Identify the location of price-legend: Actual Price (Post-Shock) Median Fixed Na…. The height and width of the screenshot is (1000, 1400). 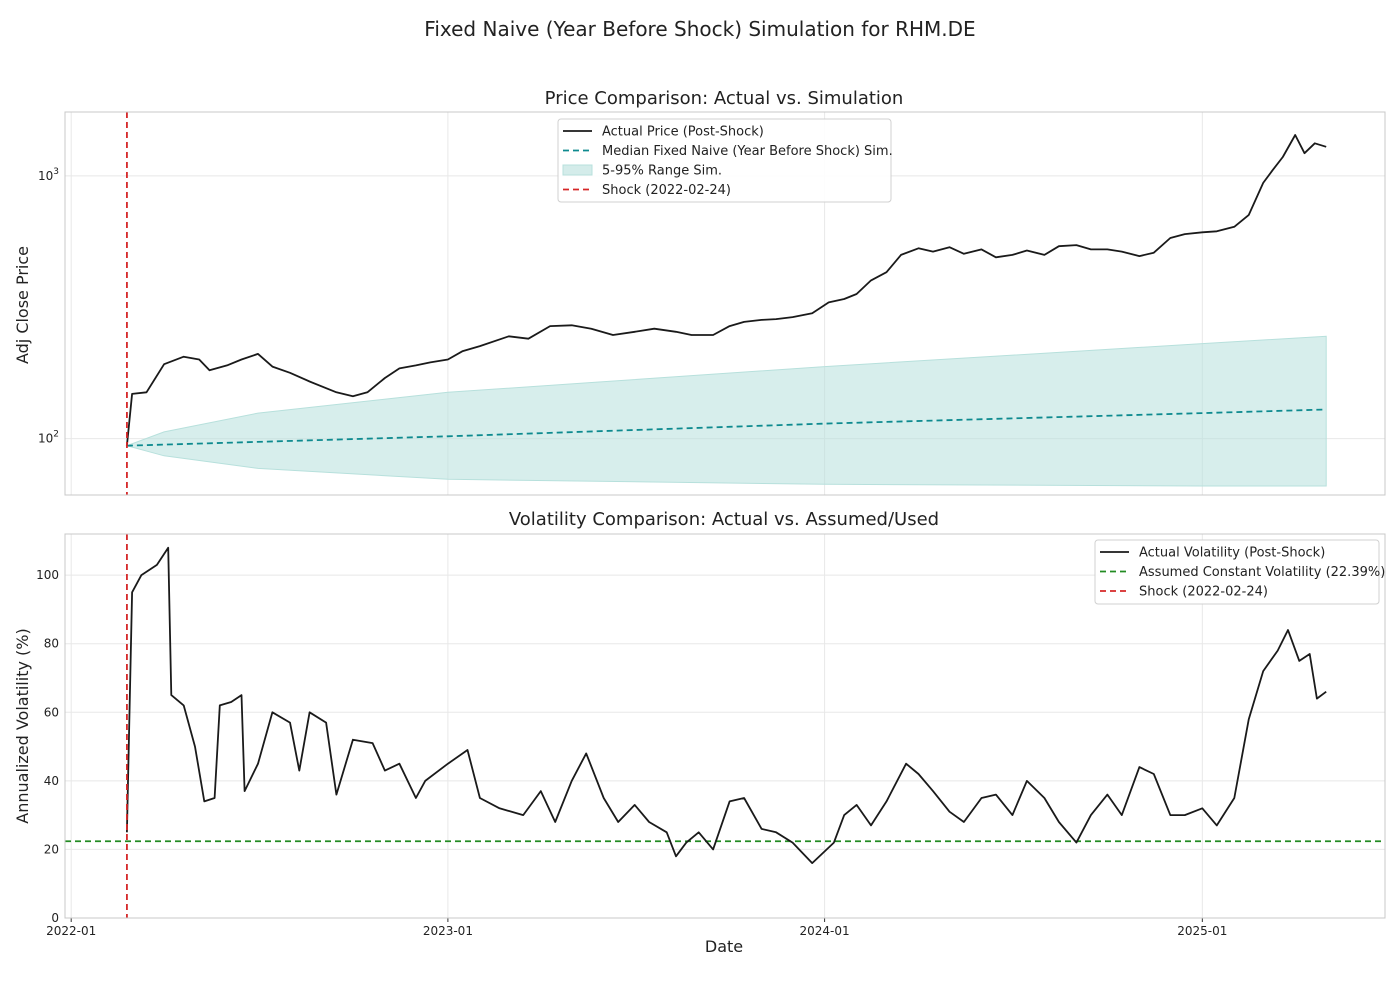
(725, 160).